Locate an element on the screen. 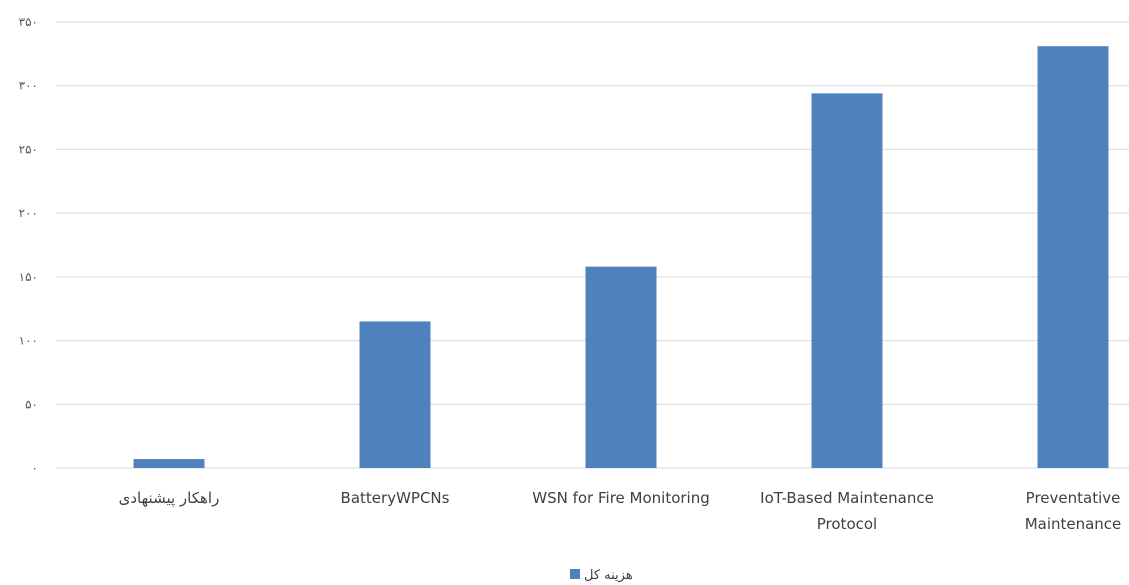  y-tick-label: ۳۵۰ is located at coordinates (28, 22).